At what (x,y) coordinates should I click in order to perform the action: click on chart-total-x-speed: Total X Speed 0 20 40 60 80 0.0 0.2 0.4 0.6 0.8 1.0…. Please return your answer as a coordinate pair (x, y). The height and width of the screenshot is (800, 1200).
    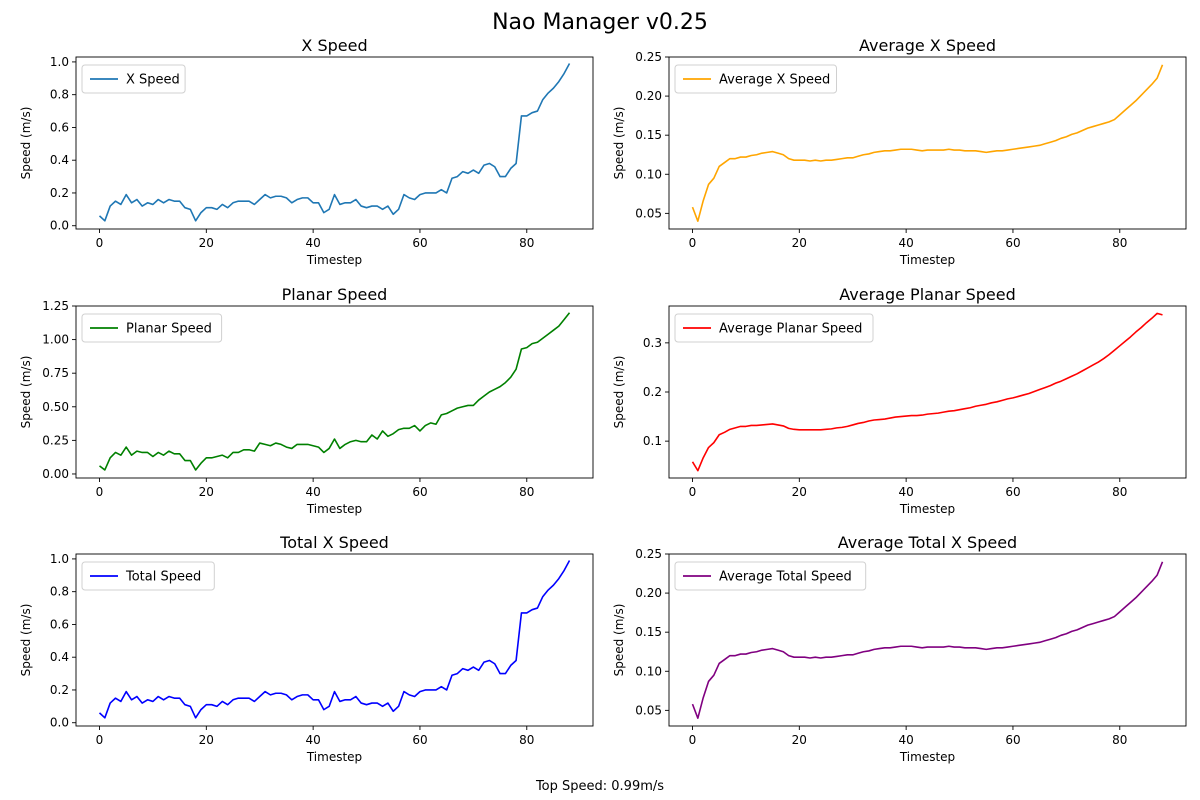
    Looking at the image, I should click on (306, 648).